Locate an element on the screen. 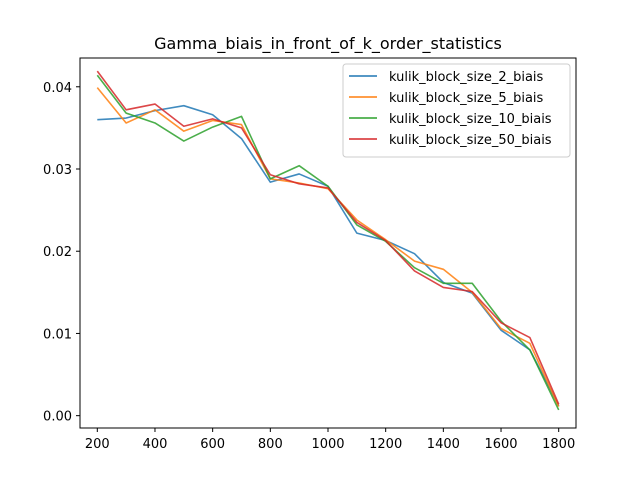 This screenshot has height=480, width=640. legend-box is located at coordinates (456, 110).